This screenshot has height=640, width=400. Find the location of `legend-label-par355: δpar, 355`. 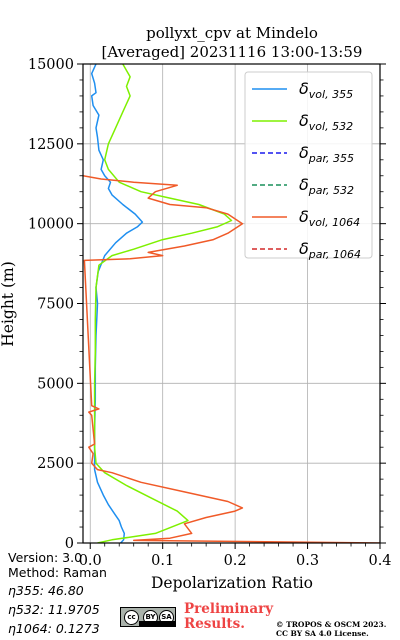

legend-label-par355: δpar, 355 is located at coordinates (326, 154).